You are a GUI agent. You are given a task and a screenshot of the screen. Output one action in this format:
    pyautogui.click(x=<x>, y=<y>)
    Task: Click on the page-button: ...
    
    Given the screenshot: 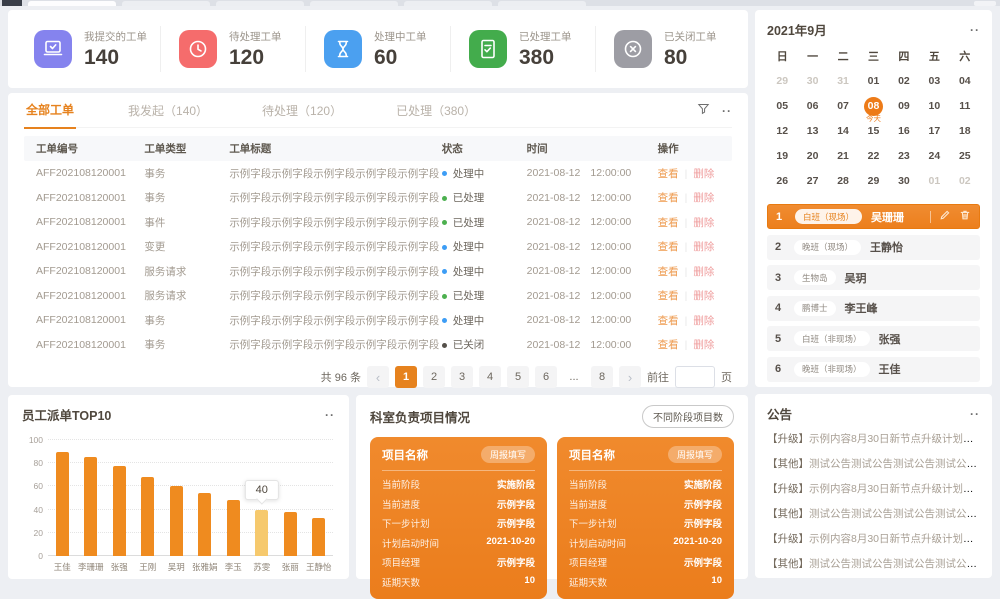 What is the action you would take?
    pyautogui.click(x=574, y=377)
    